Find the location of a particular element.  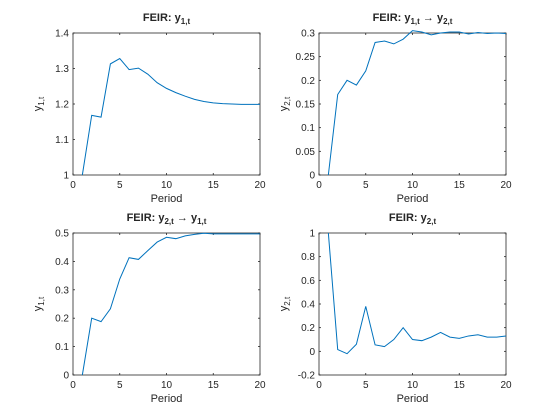

y-tick-label: 1.2 is located at coordinates (62, 105).